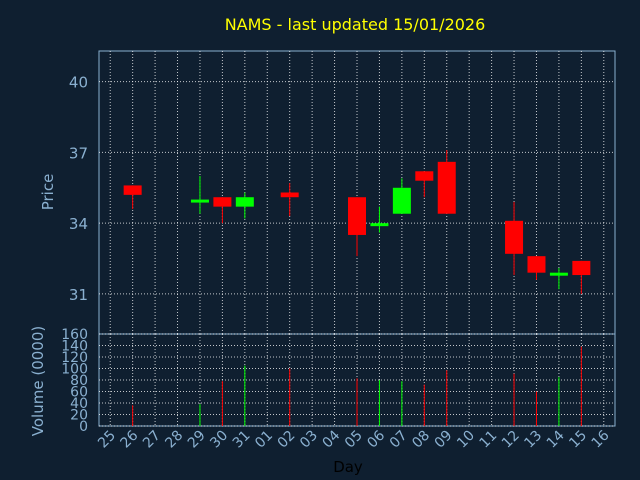 This screenshot has width=640, height=480. I want to click on price-tick-label: 40, so click(78, 83).